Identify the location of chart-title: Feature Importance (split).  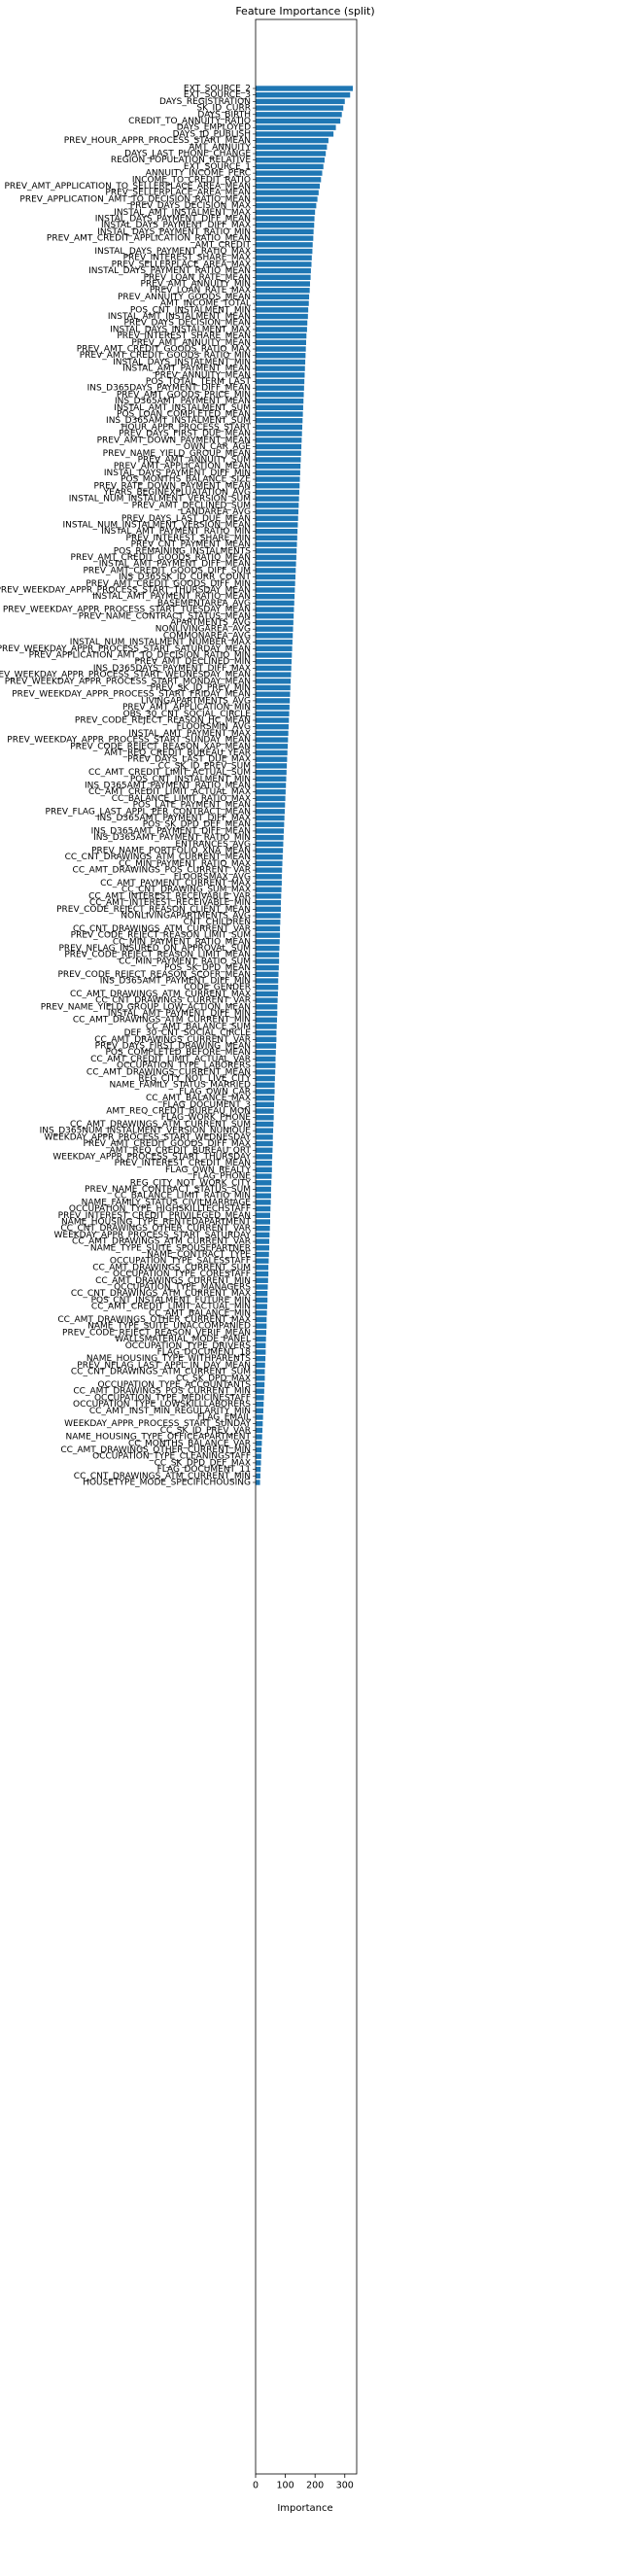
(304, 11).